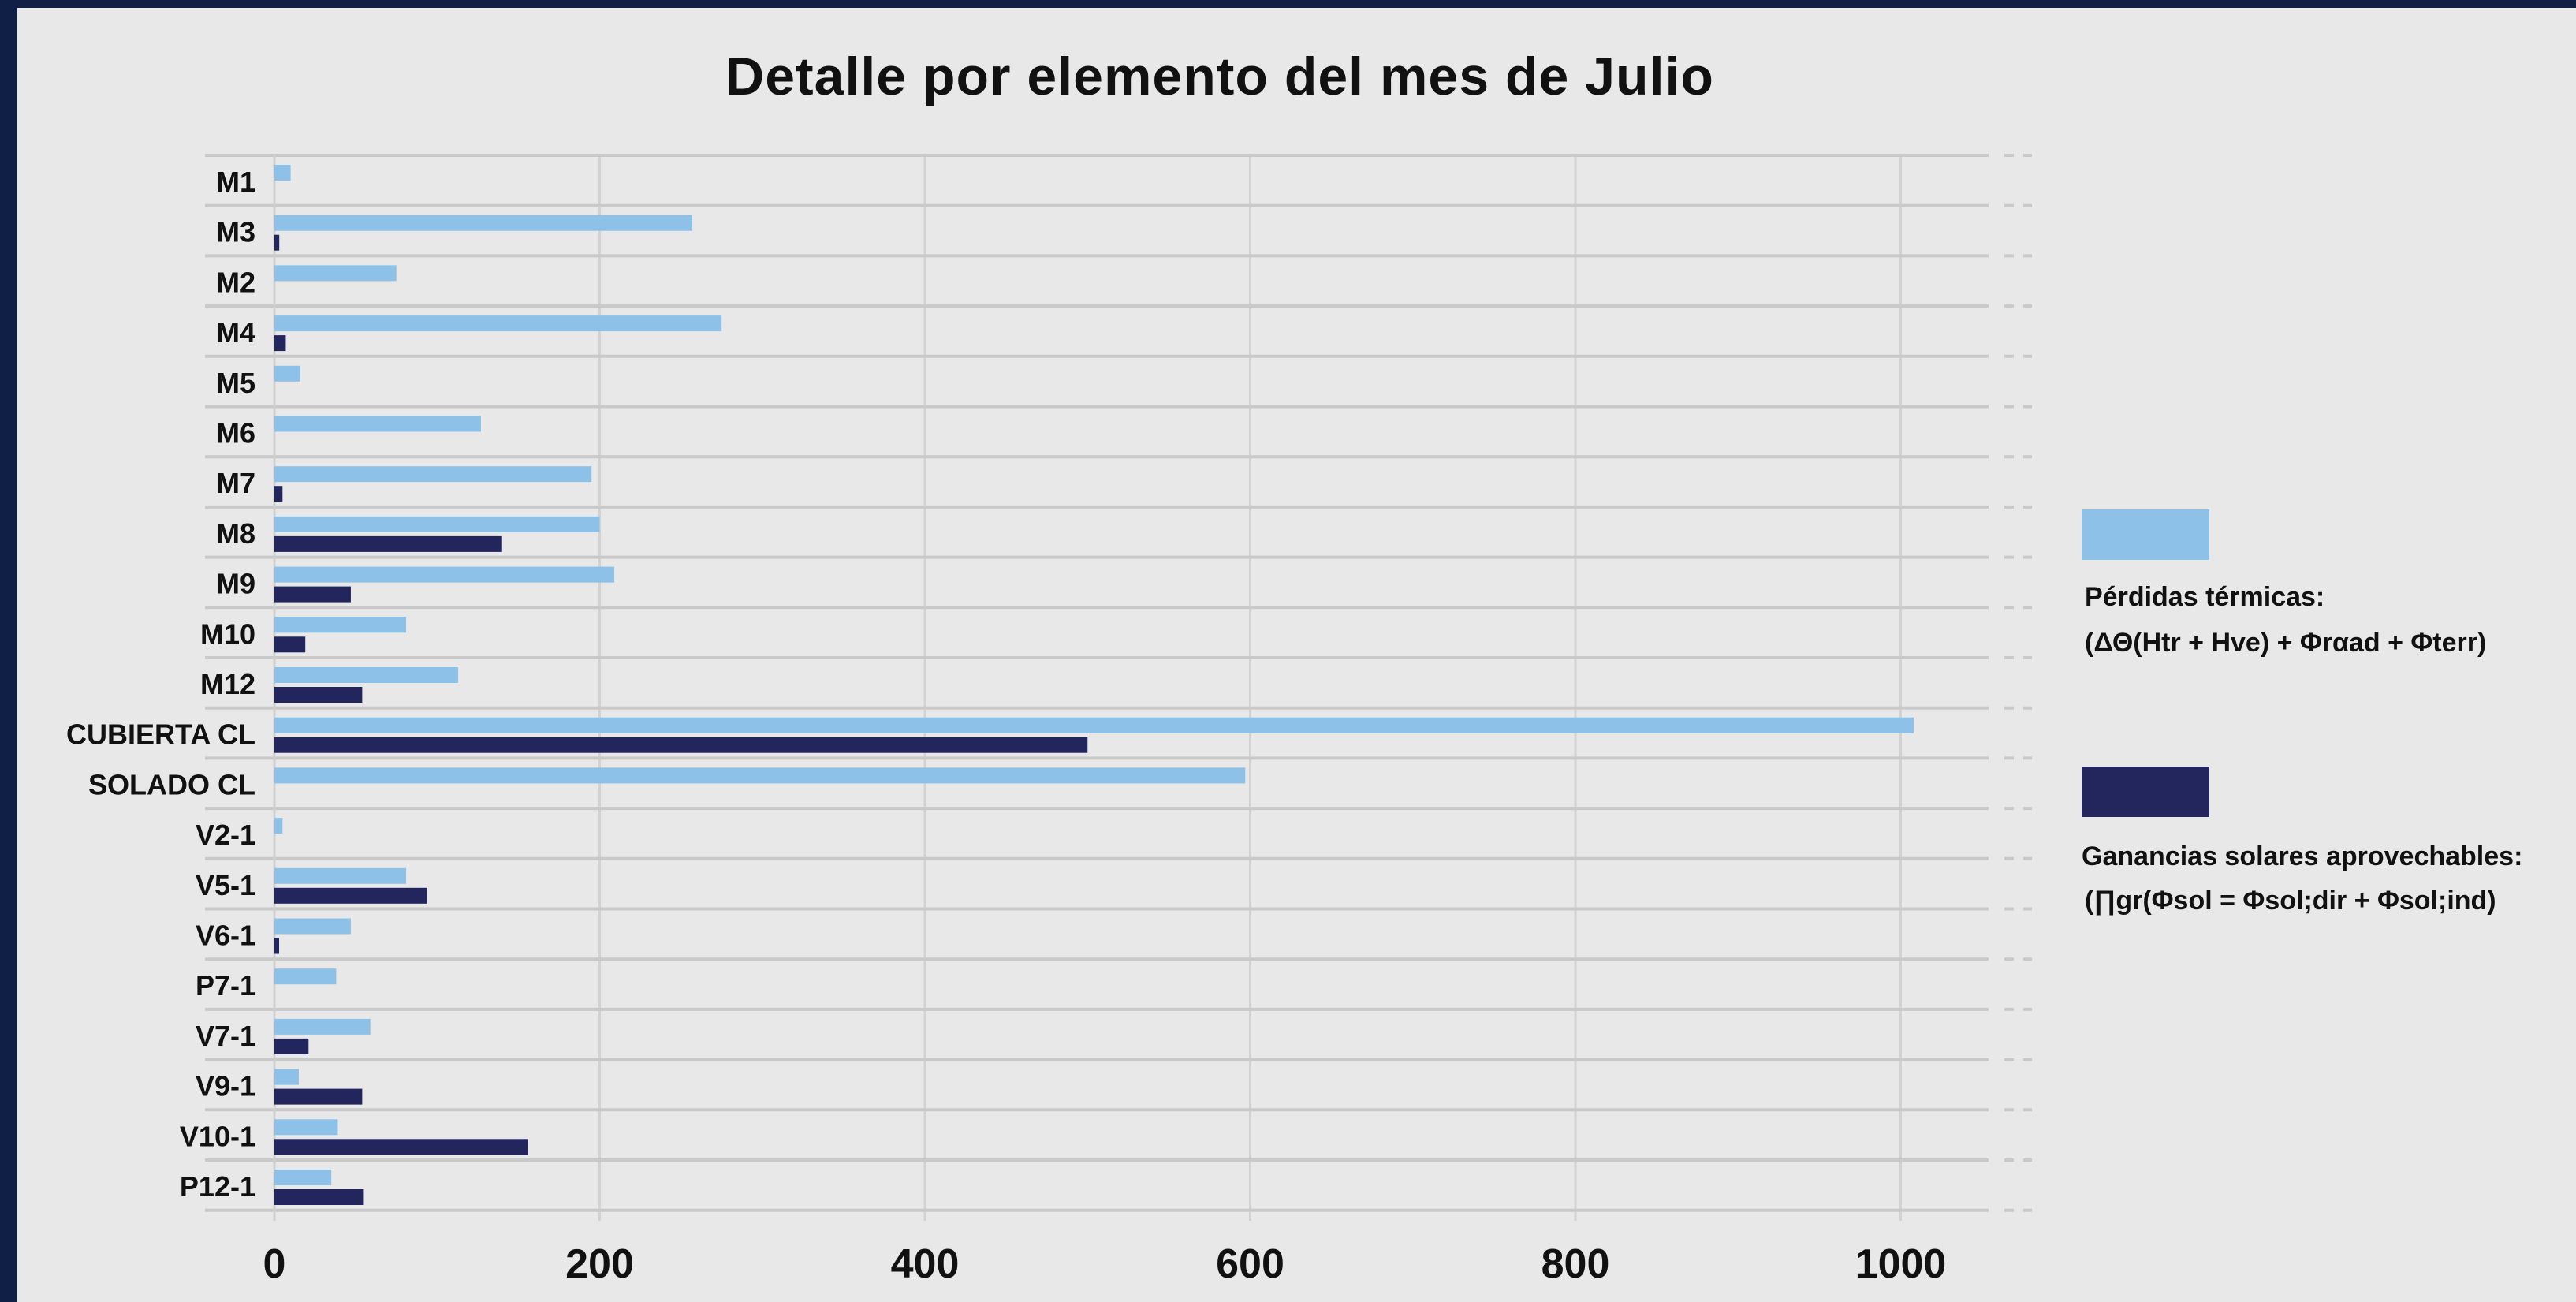  What do you see at coordinates (1094, 725) in the screenshot?
I see `bar-perdidas-CUBIERTA CL` at bounding box center [1094, 725].